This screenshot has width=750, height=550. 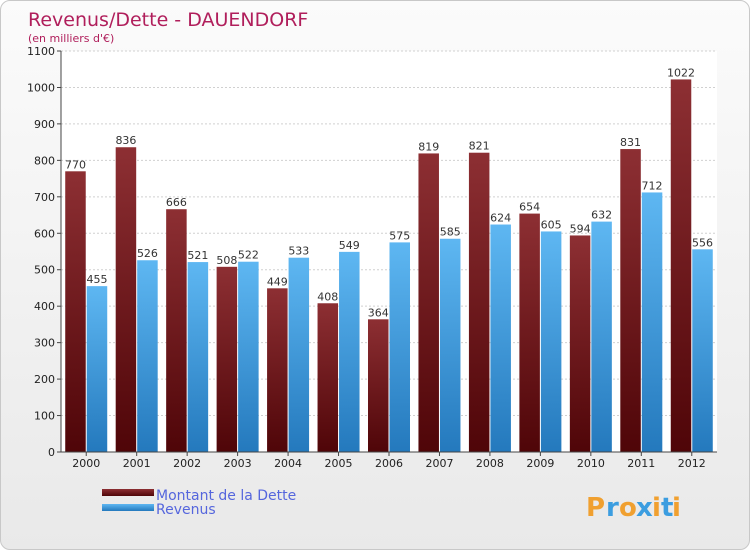 I want to click on data-label-revenus: 549, so click(x=349, y=245).